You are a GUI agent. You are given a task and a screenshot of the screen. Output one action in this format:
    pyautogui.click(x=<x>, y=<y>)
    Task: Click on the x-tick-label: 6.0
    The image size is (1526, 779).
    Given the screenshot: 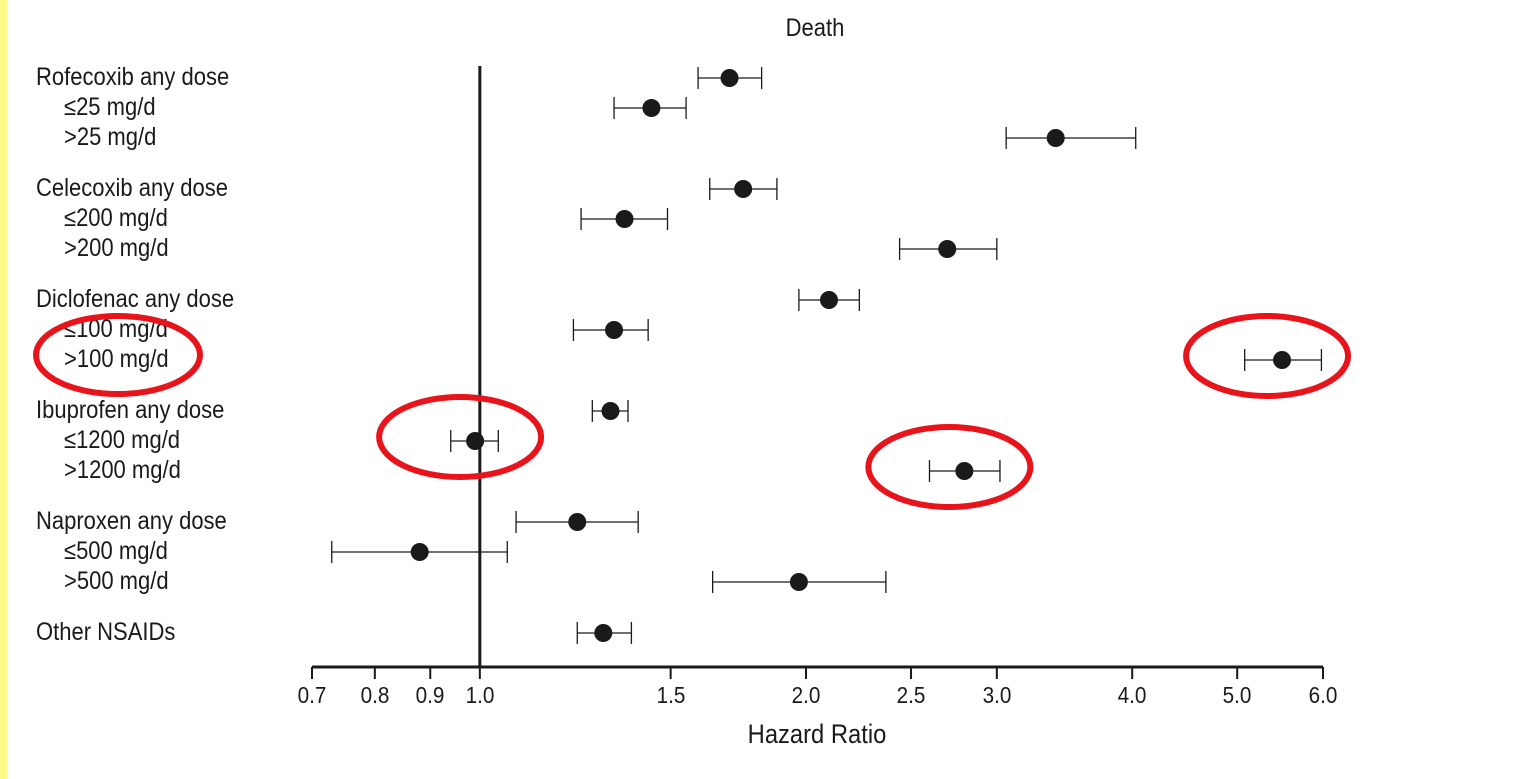 What is the action you would take?
    pyautogui.click(x=1323, y=695)
    